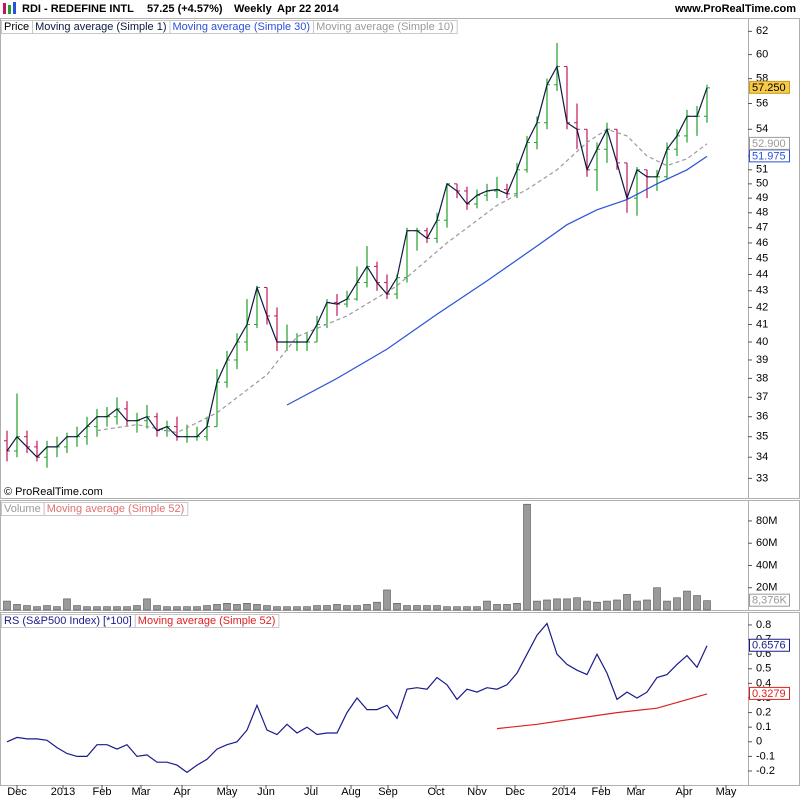 The height and width of the screenshot is (800, 800). I want to click on y-tick-label: 45, so click(762, 258).